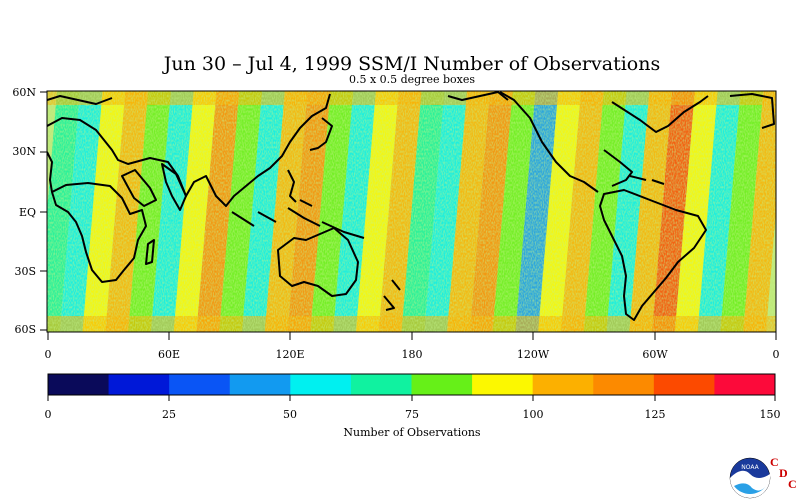  I want to click on colorbar-label: Number of Observations, so click(412, 432).